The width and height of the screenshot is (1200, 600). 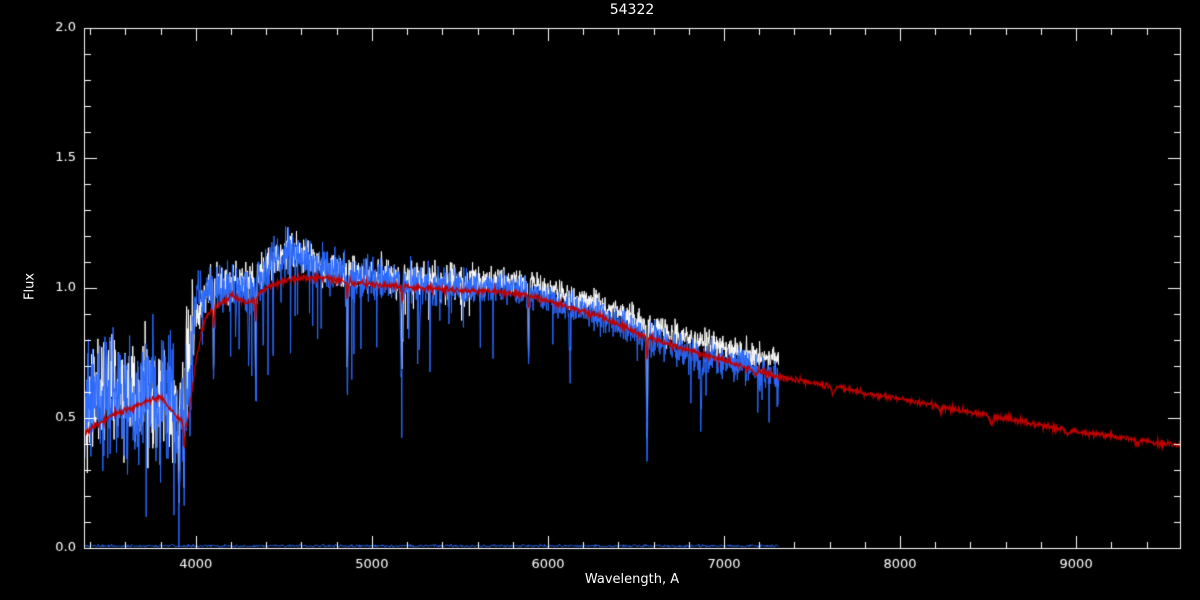 I want to click on chart-title: 54322, so click(x=632, y=10).